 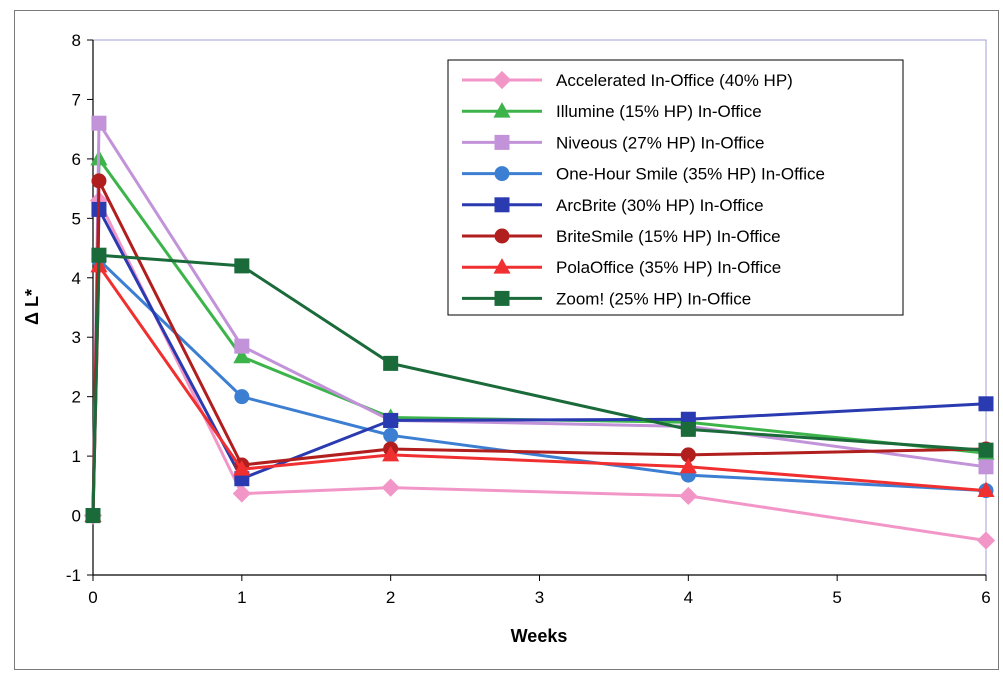 I want to click on legend-label: Niveous (27% HP) In-Office, so click(x=660, y=142).